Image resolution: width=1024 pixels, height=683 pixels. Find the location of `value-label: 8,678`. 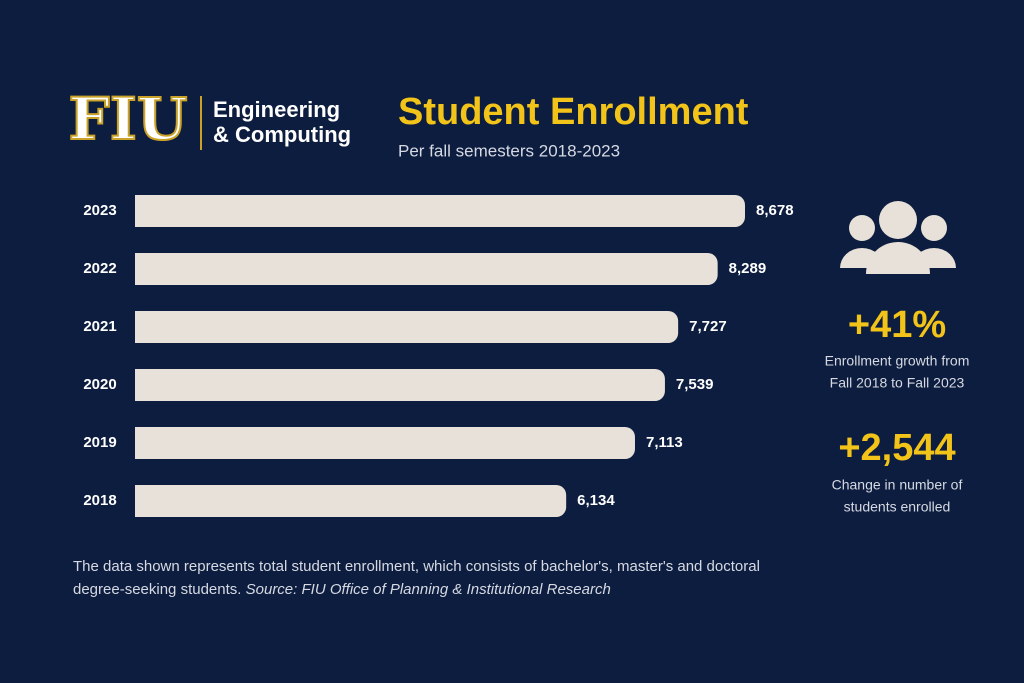

value-label: 8,678 is located at coordinates (775, 210).